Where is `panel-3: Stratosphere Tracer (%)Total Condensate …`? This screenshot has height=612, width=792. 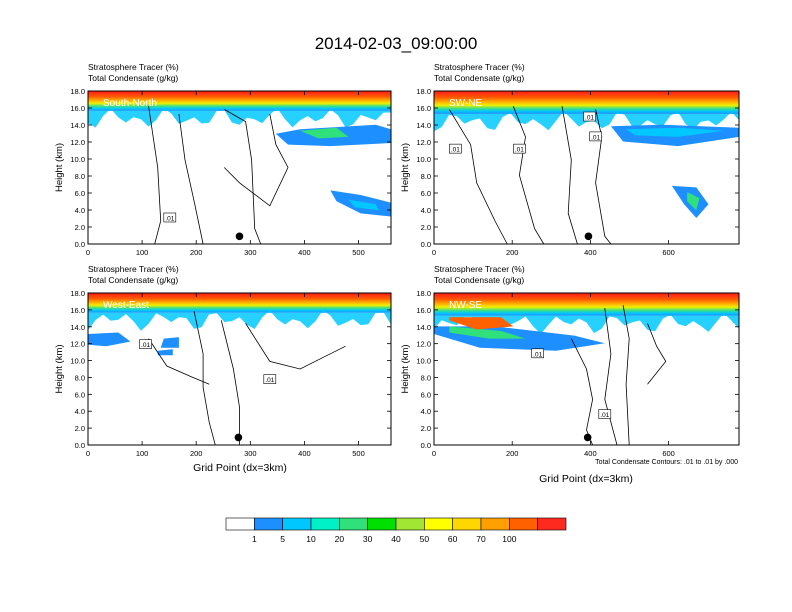
panel-3: Stratosphere Tracer (%)Total Condensate … is located at coordinates (223, 361).